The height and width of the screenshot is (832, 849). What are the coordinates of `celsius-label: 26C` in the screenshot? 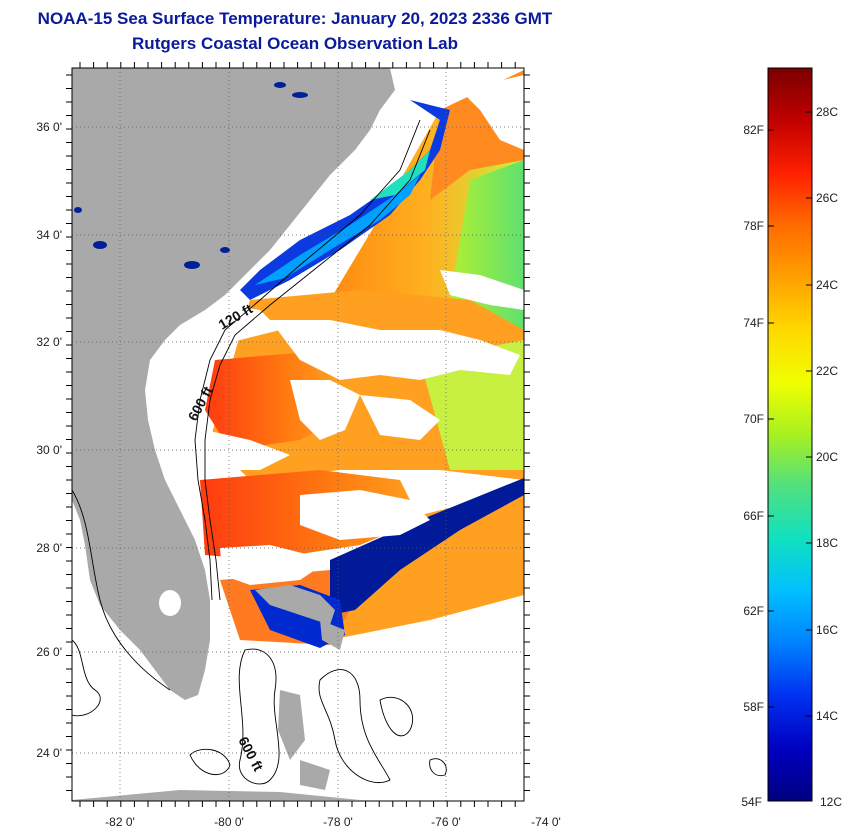 It's located at (827, 198).